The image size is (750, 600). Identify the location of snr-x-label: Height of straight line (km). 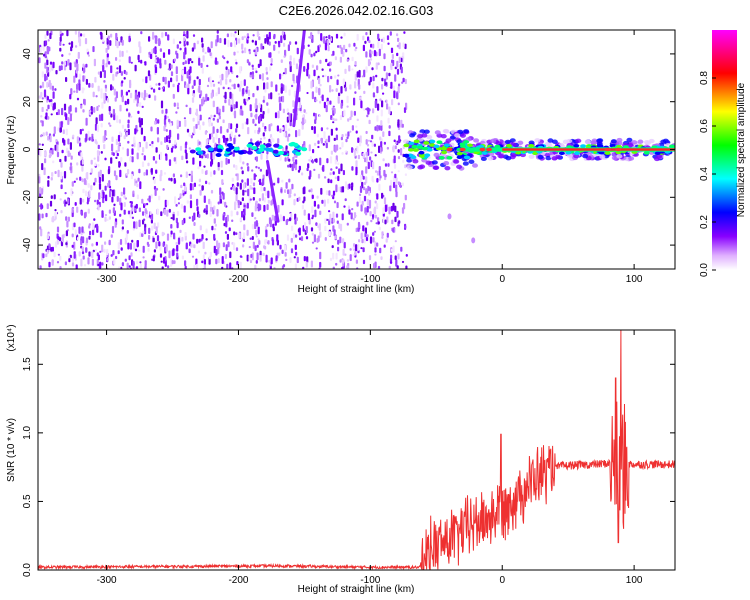
(356, 589).